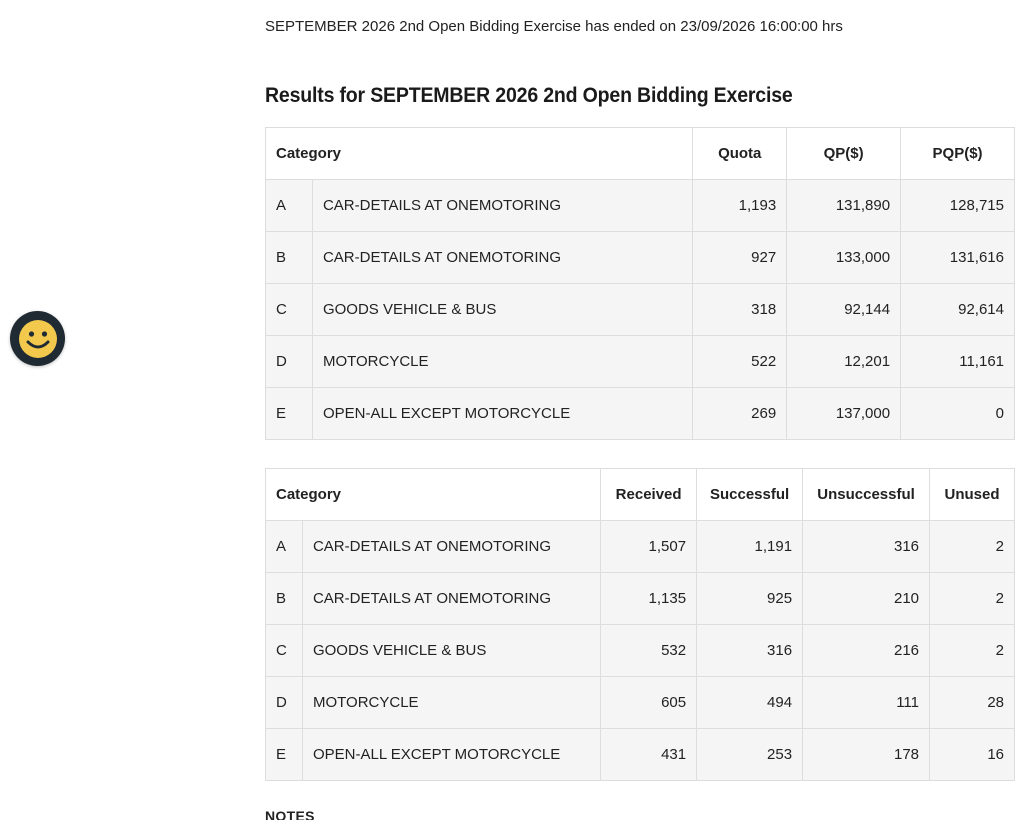 This screenshot has height=820, width=1024. What do you see at coordinates (740, 309) in the screenshot?
I see `quota-value: 318` at bounding box center [740, 309].